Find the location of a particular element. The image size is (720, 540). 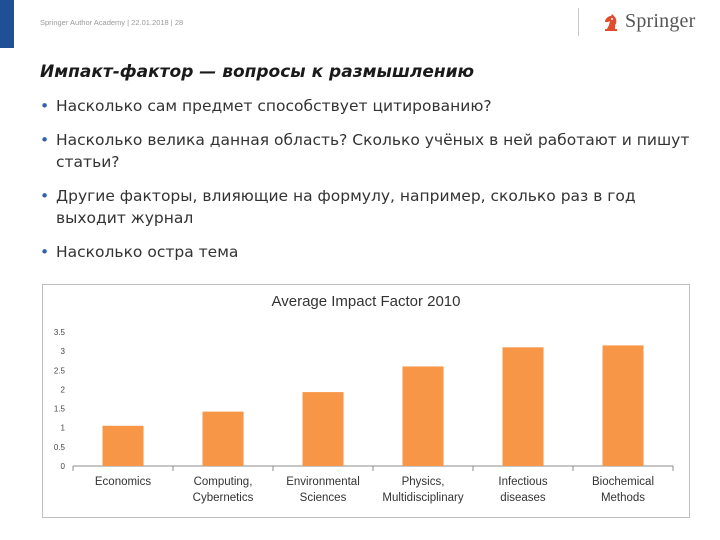

chart-title: Average Impact Factor 2010 is located at coordinates (366, 301).